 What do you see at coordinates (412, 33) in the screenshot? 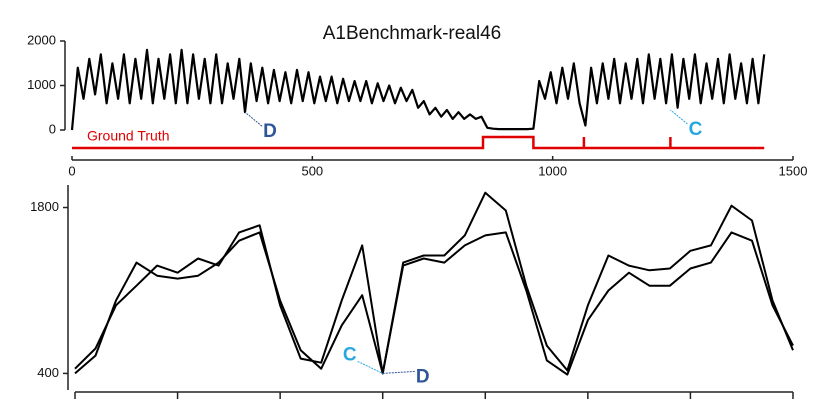
I see `chart-title: A1Benchmark-real46` at bounding box center [412, 33].